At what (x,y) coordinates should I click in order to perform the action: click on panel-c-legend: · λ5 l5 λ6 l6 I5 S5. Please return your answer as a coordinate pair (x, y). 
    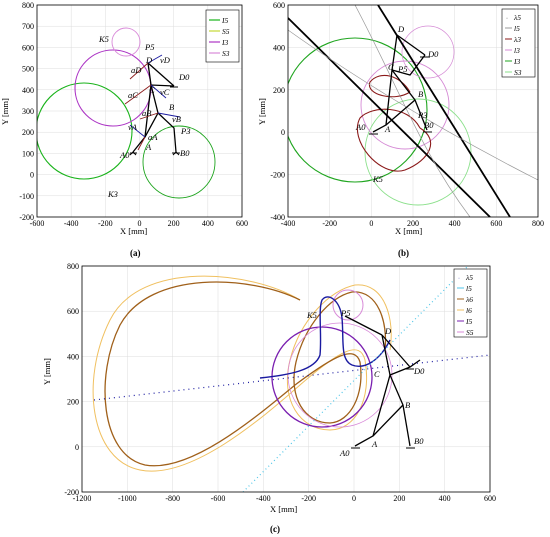
    Looking at the image, I should click on (470, 303).